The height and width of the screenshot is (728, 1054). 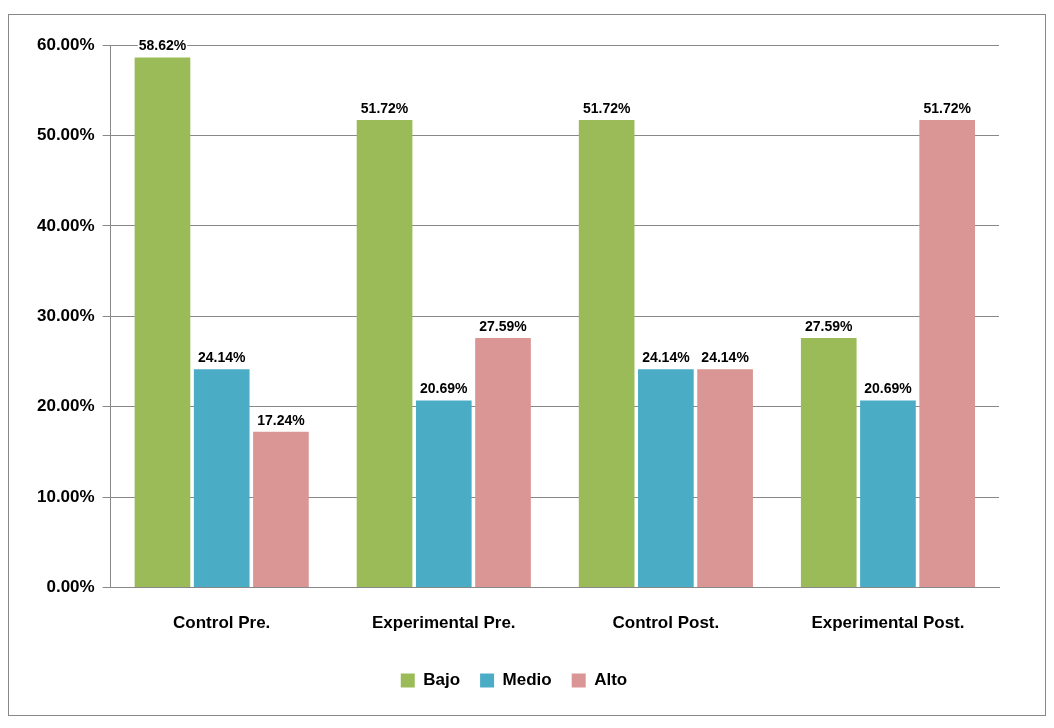 What do you see at coordinates (222, 623) in the screenshot?
I see `x-tick-label: Control Pre.` at bounding box center [222, 623].